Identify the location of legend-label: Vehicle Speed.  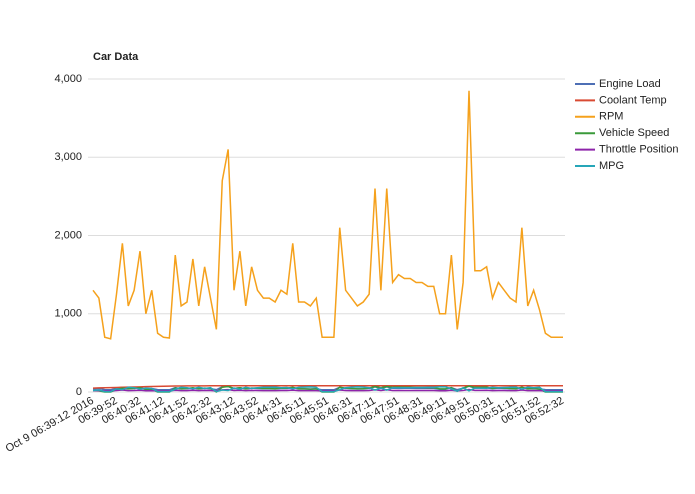
(634, 133).